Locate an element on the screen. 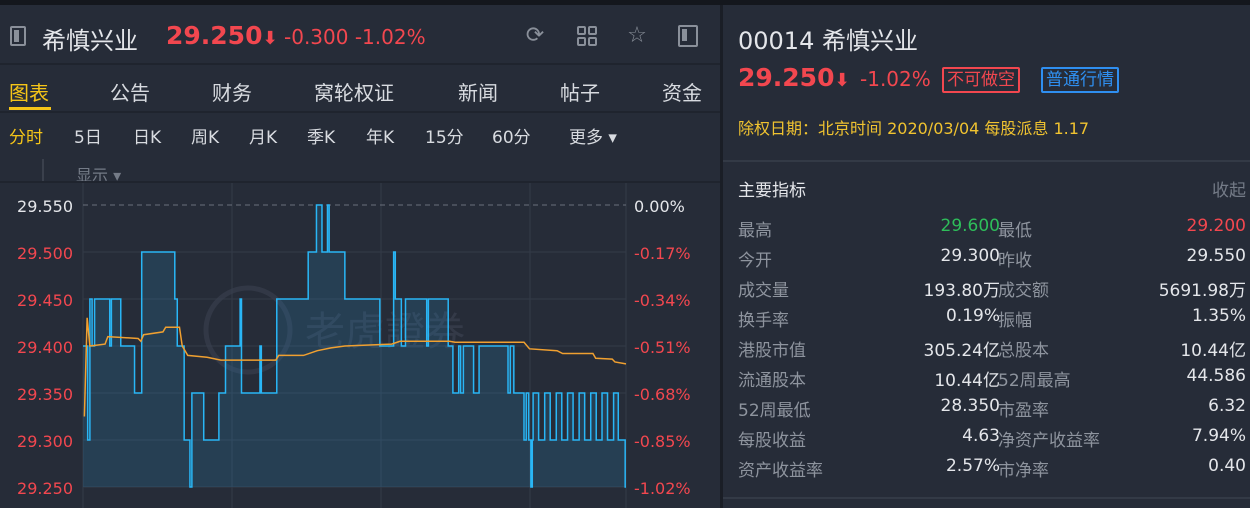 The width and height of the screenshot is (1250, 508). panel-toggle-icon is located at coordinates (688, 36).